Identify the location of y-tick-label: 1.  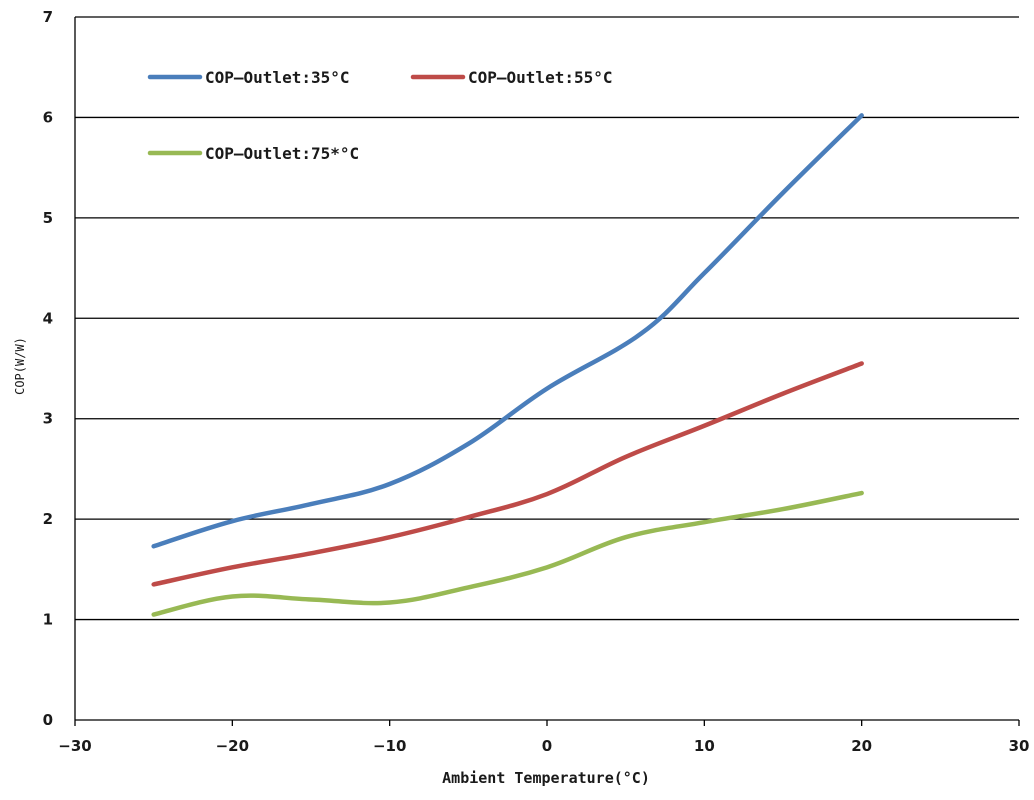
(48, 620).